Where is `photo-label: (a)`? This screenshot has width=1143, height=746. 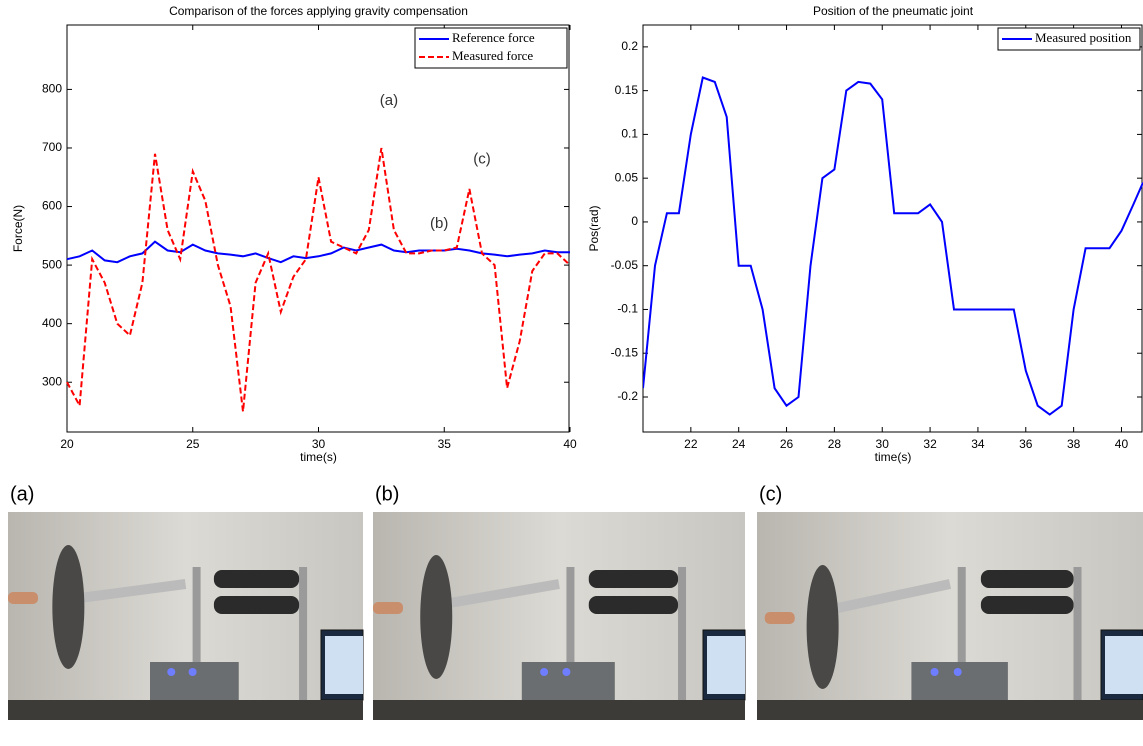 photo-label: (a) is located at coordinates (22, 494).